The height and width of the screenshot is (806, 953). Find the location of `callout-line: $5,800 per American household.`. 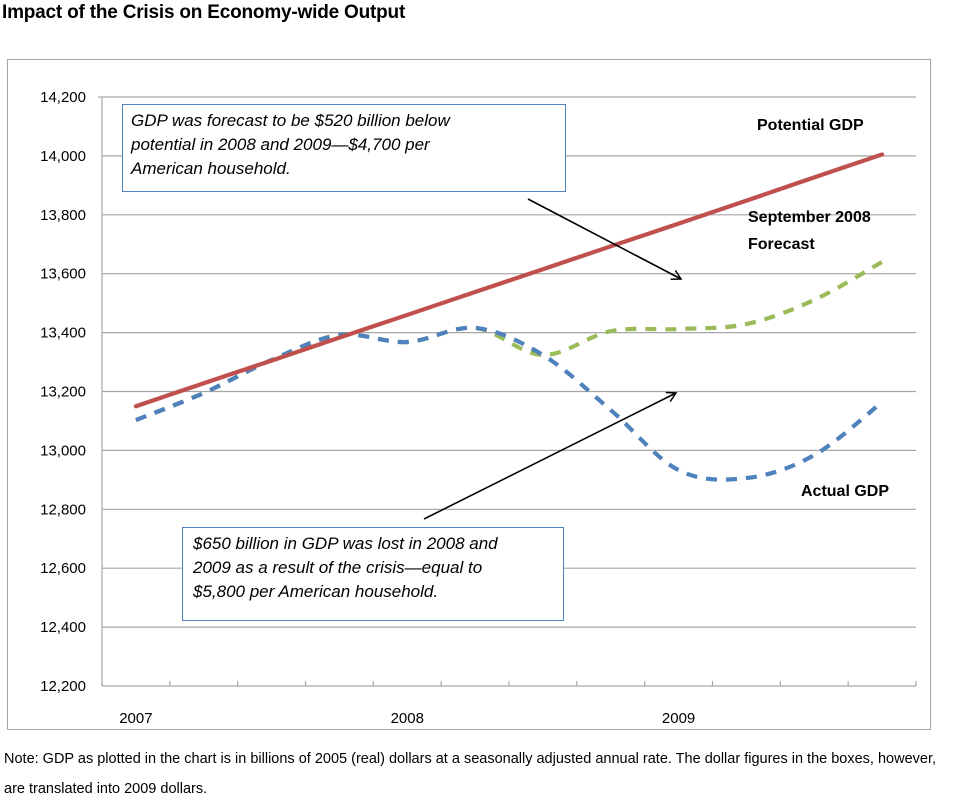

callout-line: $5,800 per American household. is located at coordinates (316, 591).